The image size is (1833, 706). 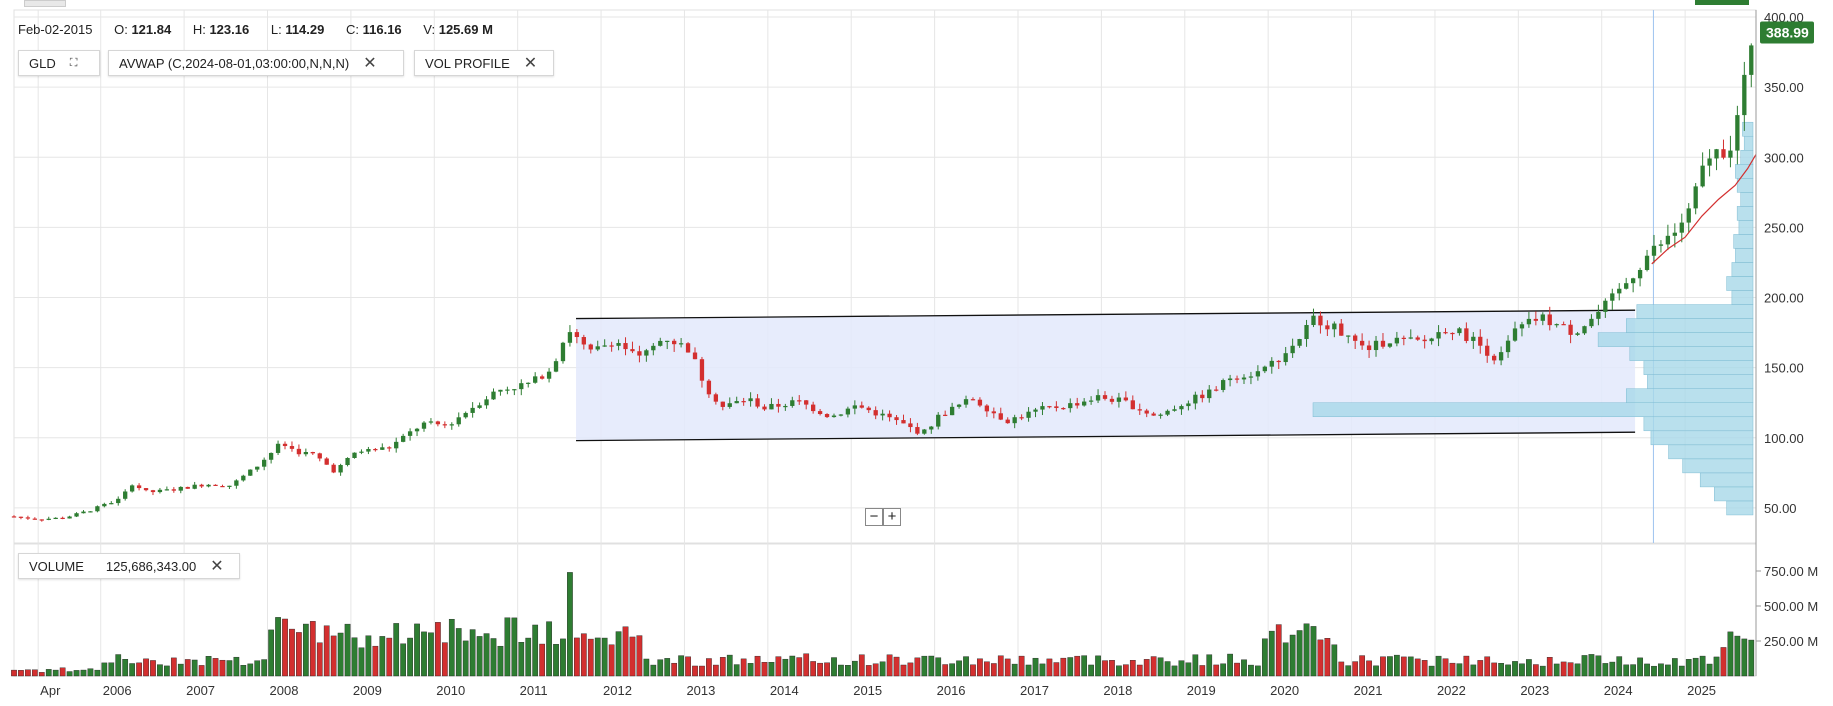 What do you see at coordinates (892, 517) in the screenshot?
I see `zoom-in-button: +` at bounding box center [892, 517].